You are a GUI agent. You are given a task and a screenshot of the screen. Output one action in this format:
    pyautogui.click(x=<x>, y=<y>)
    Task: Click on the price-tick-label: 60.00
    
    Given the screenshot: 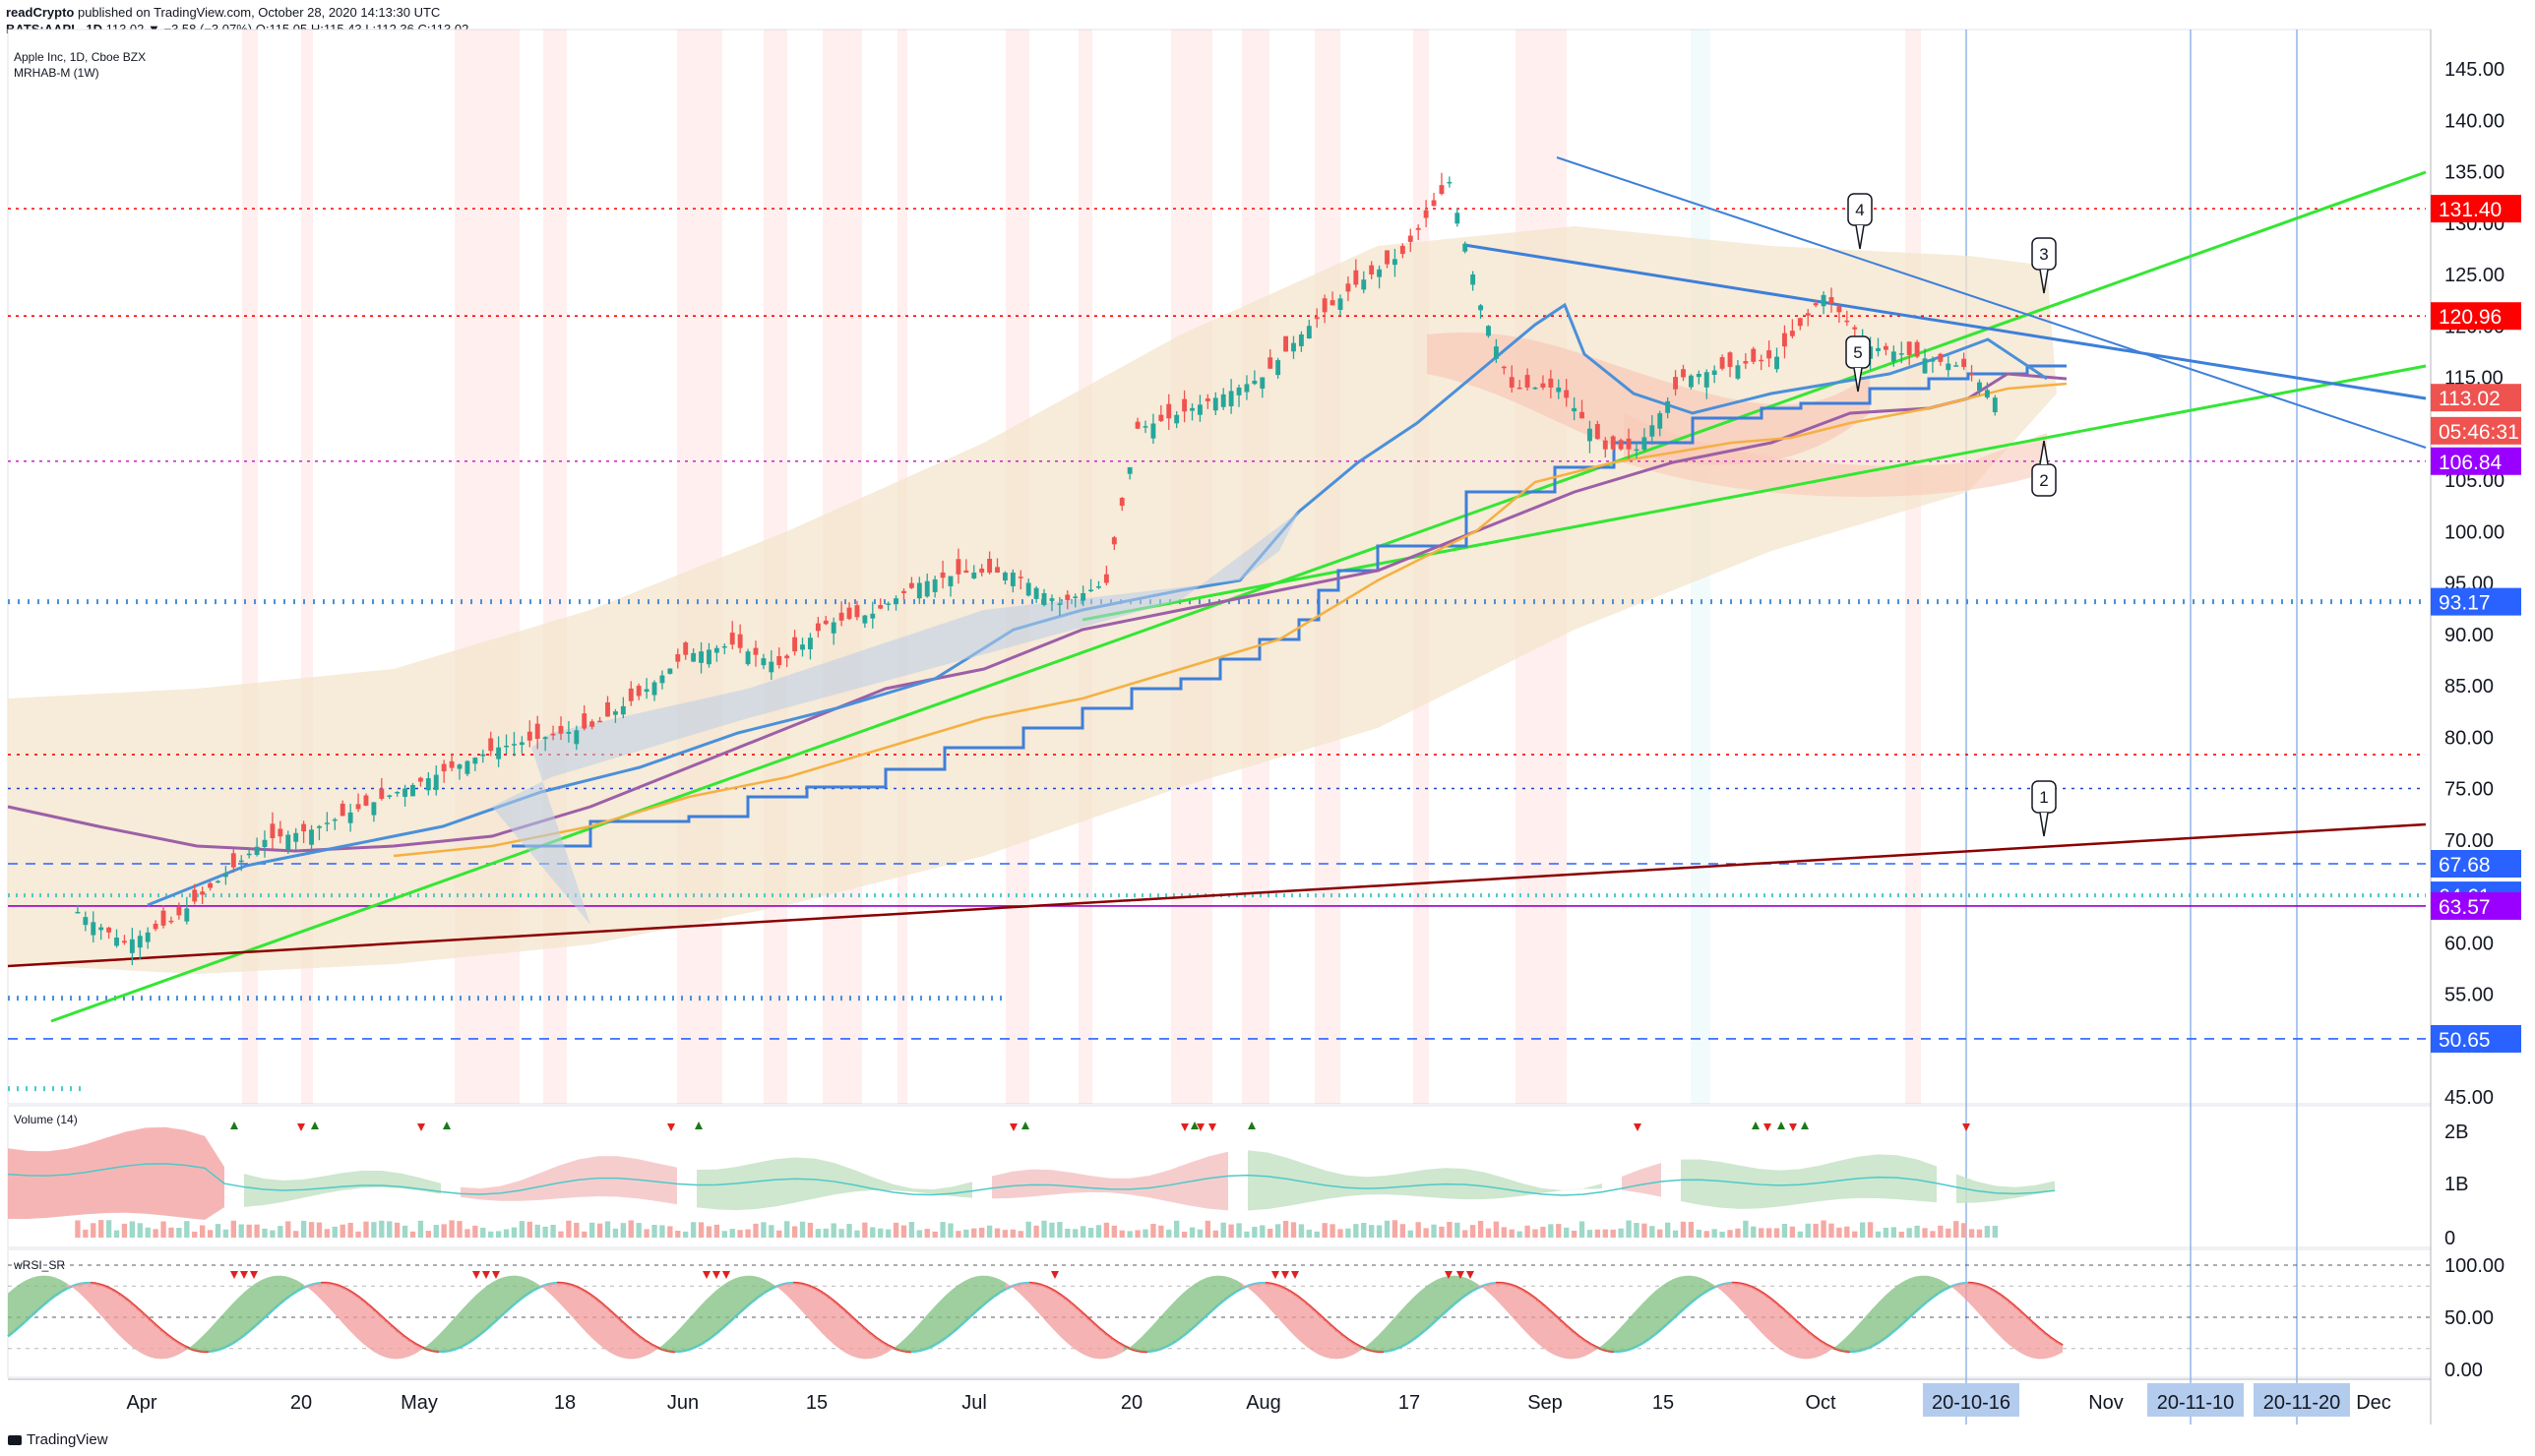 What is the action you would take?
    pyautogui.click(x=2469, y=943)
    